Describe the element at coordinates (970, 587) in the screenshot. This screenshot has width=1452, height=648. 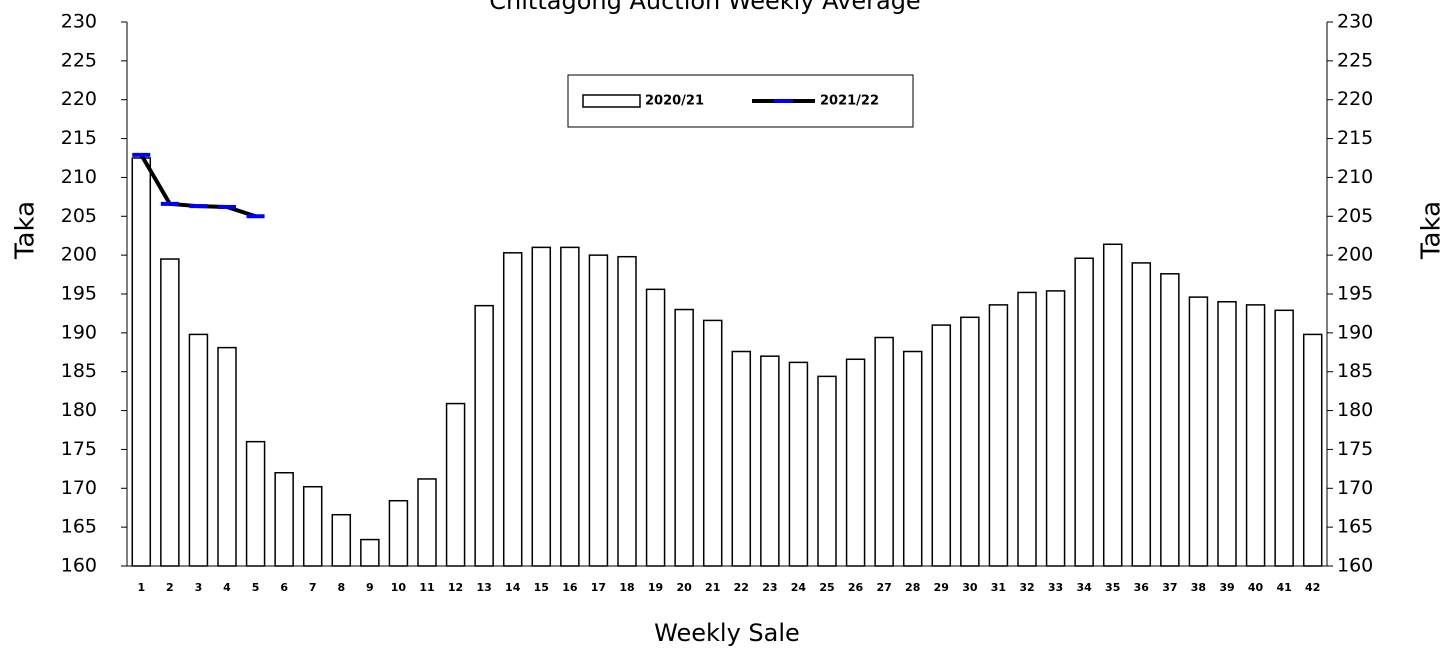
I see `x-tick-label: 30` at that location.